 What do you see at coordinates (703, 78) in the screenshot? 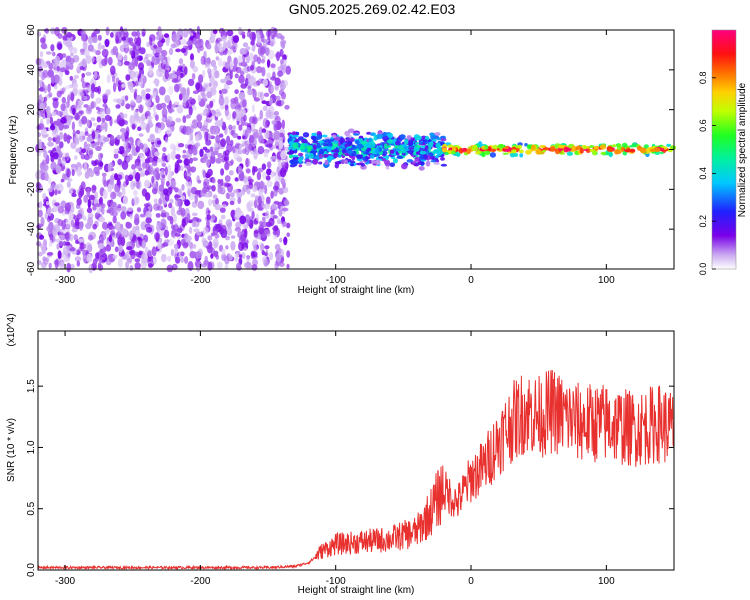
I see `colorbar-tick-label: 0.8` at bounding box center [703, 78].